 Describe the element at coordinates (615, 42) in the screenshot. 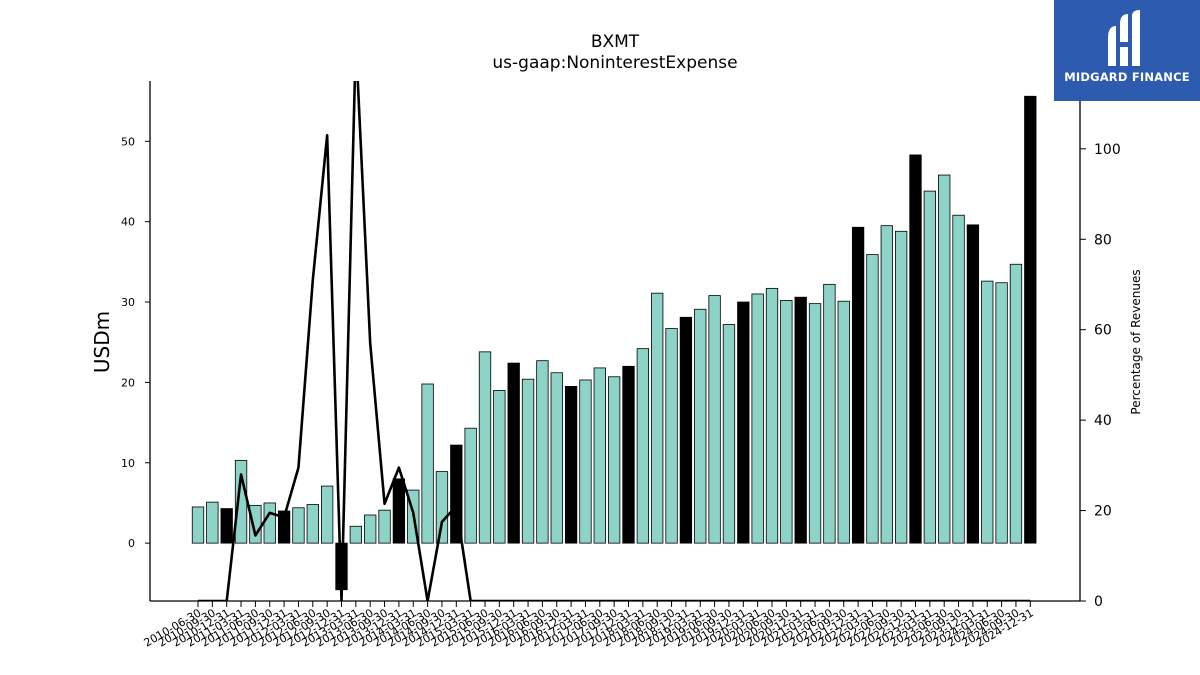

I see `chart-title: BXMT` at that location.